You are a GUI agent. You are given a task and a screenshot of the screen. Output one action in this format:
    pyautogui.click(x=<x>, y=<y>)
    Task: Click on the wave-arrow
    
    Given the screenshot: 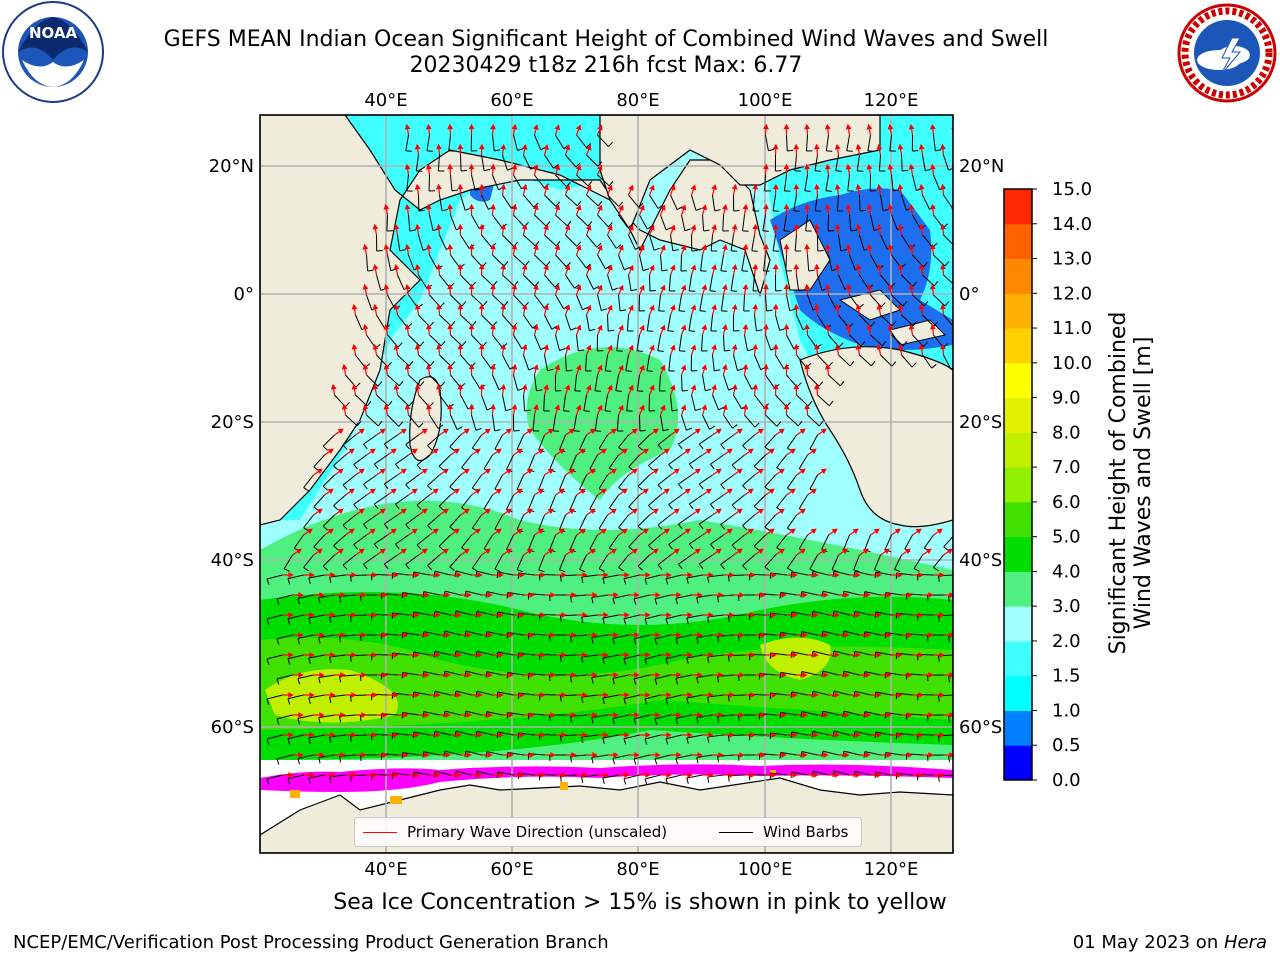 What is the action you would take?
    pyautogui.click(x=954, y=130)
    